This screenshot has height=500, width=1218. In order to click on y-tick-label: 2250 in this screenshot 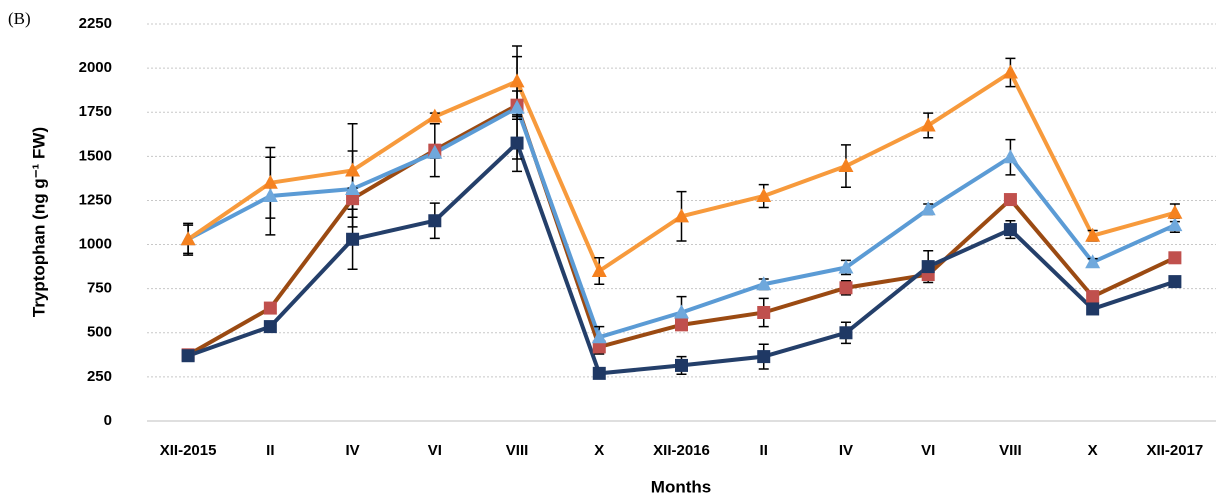, I will do `click(95, 23)`.